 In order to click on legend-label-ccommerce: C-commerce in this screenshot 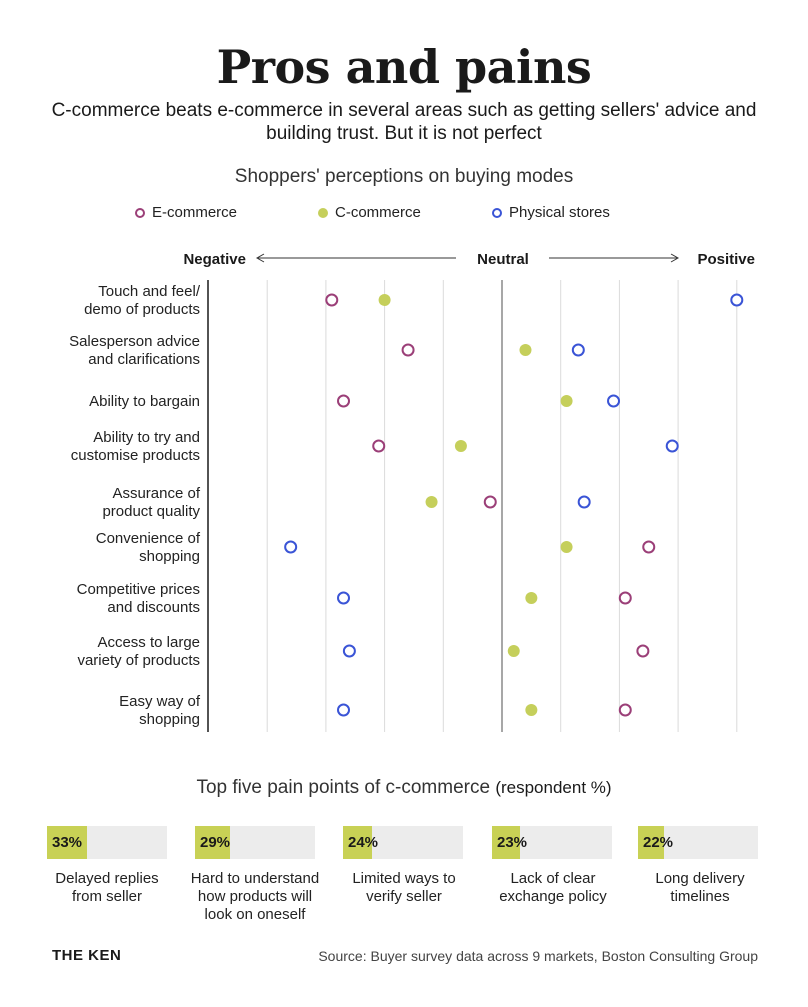, I will do `click(378, 212)`.